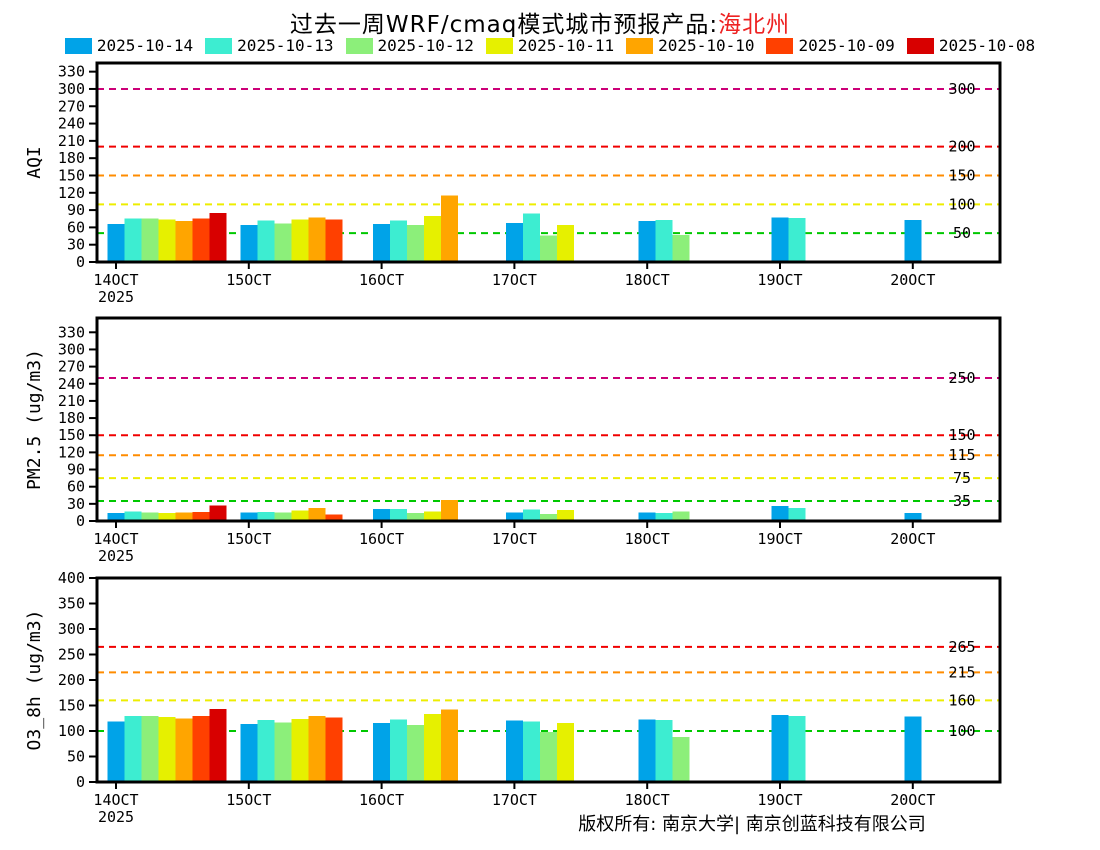  I want to click on legend-item: 2025-10-11, so click(550, 45).